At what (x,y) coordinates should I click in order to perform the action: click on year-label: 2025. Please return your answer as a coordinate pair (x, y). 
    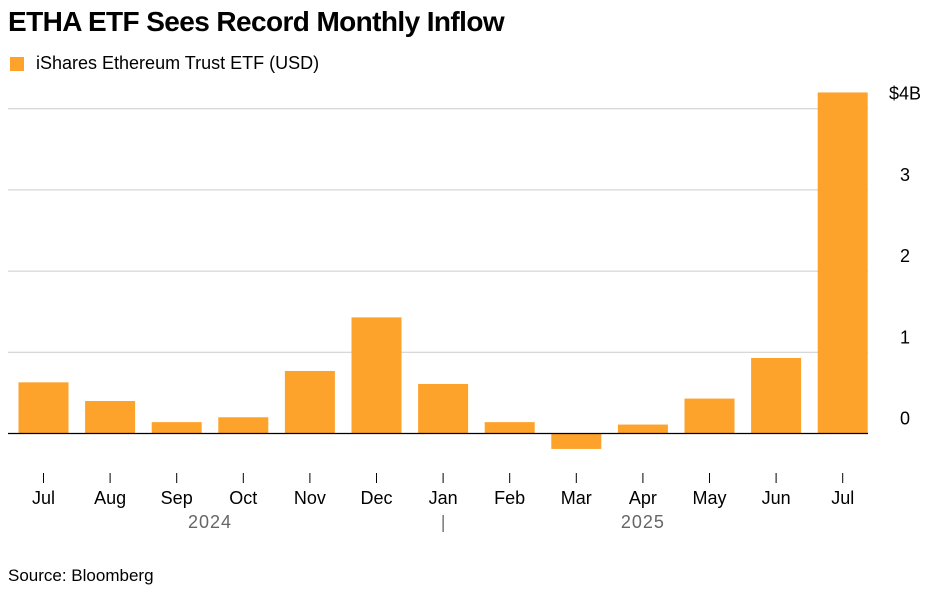
    Looking at the image, I should click on (643, 522).